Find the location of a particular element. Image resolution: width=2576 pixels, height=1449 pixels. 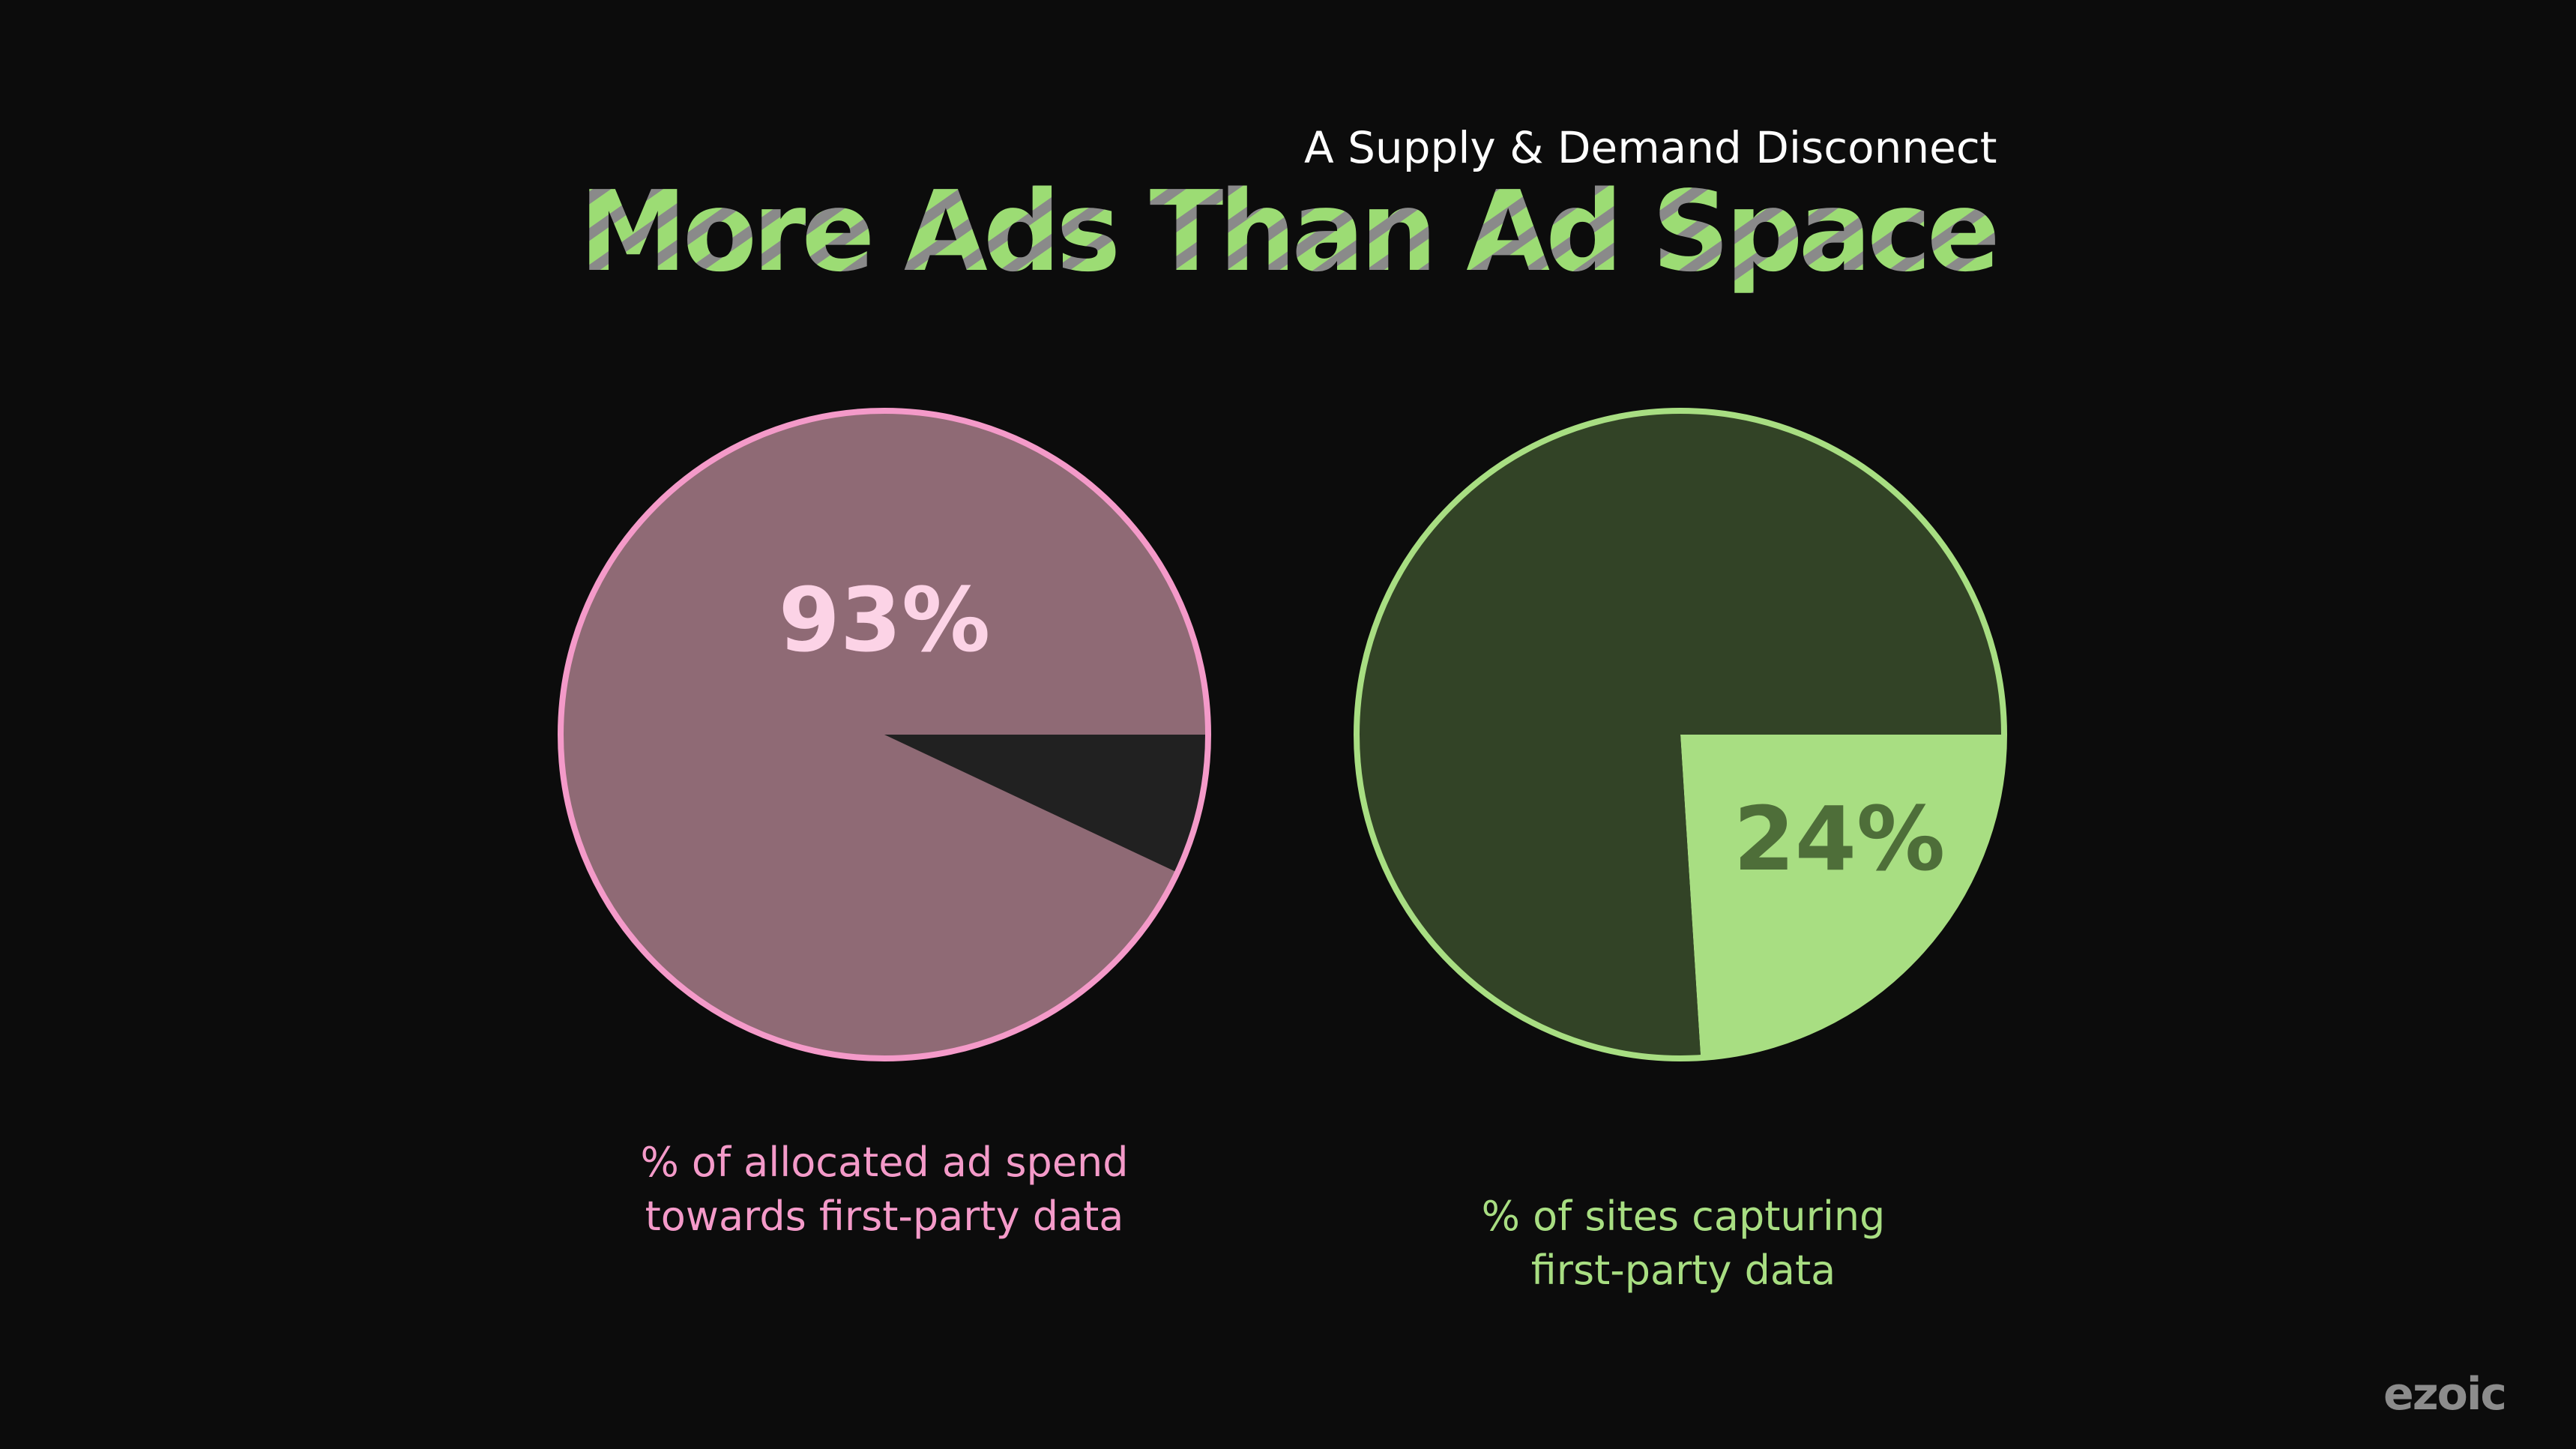

caption-line: towards first-party data is located at coordinates (884, 1217).